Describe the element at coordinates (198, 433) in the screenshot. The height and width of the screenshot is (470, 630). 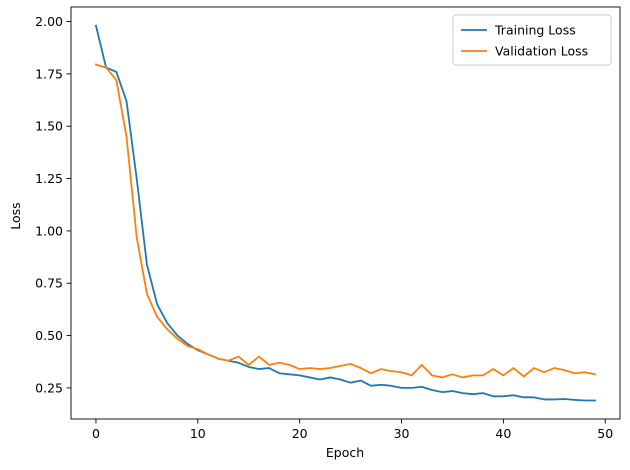
I see `x-tick-label: 10` at that location.